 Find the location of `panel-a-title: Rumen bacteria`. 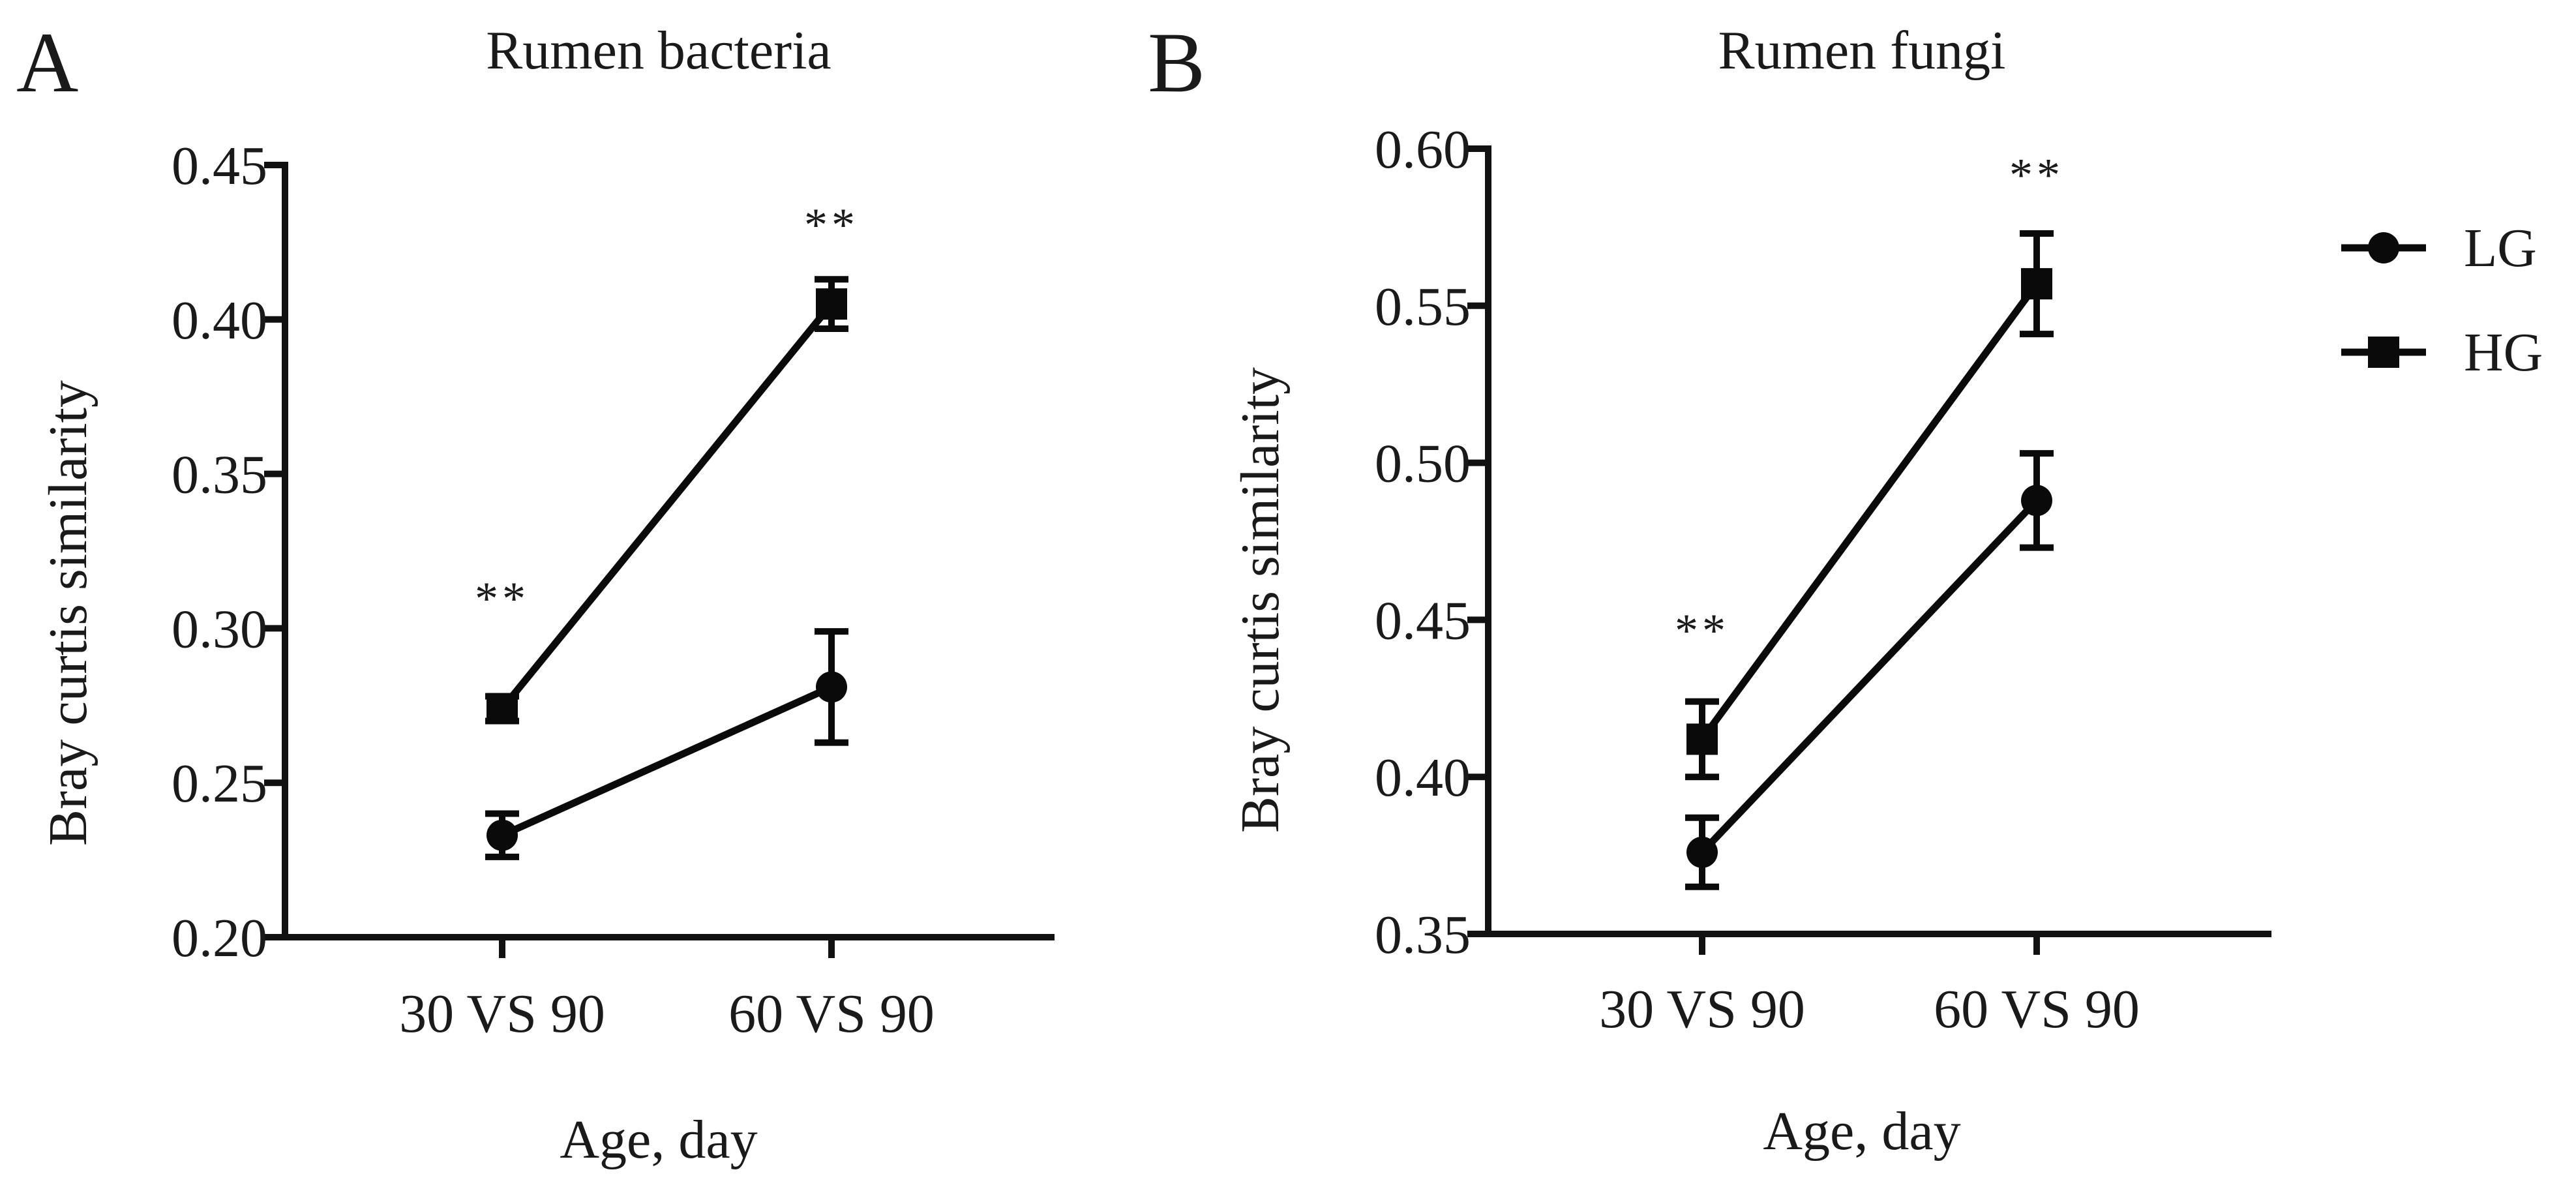

panel-a-title: Rumen bacteria is located at coordinates (658, 51).